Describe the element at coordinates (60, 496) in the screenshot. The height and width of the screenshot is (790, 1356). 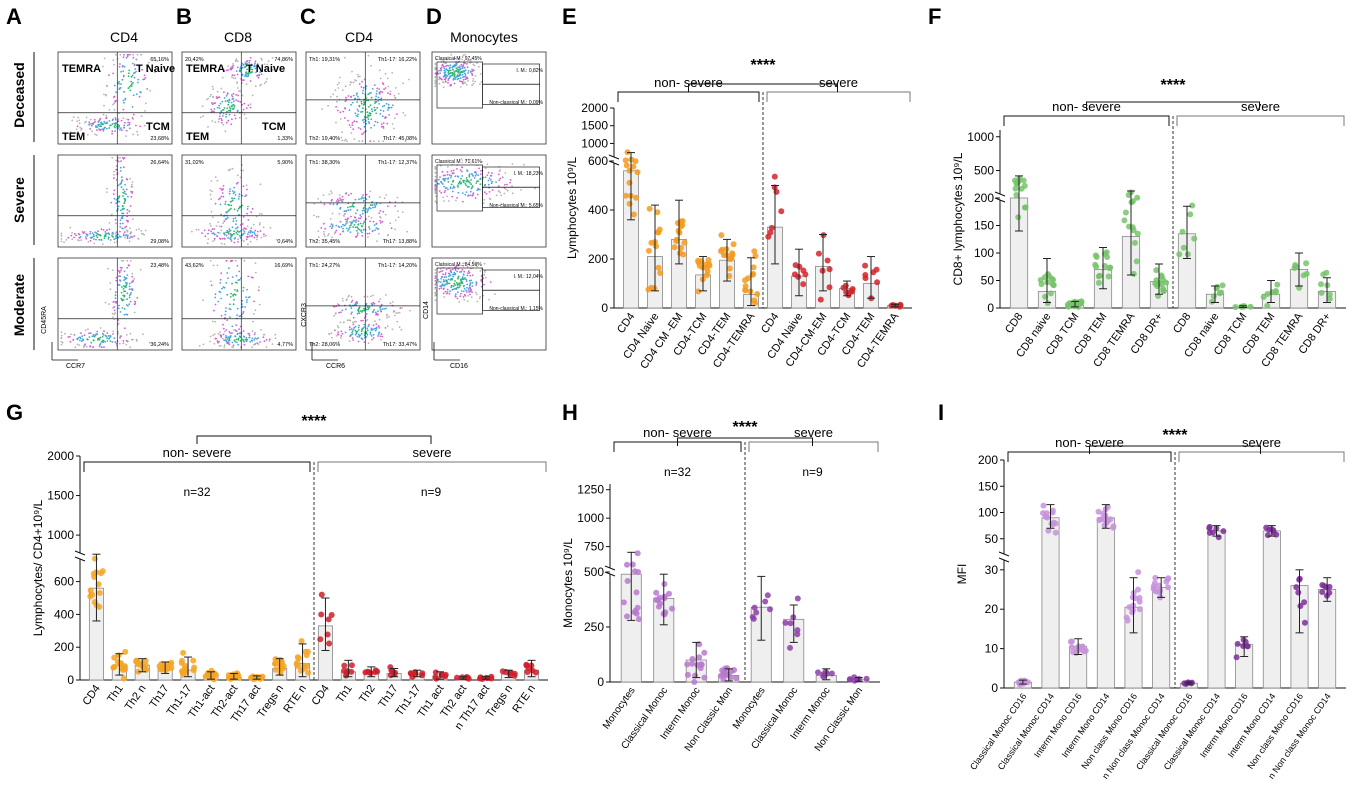
I see `y-tick-label: 1500` at that location.